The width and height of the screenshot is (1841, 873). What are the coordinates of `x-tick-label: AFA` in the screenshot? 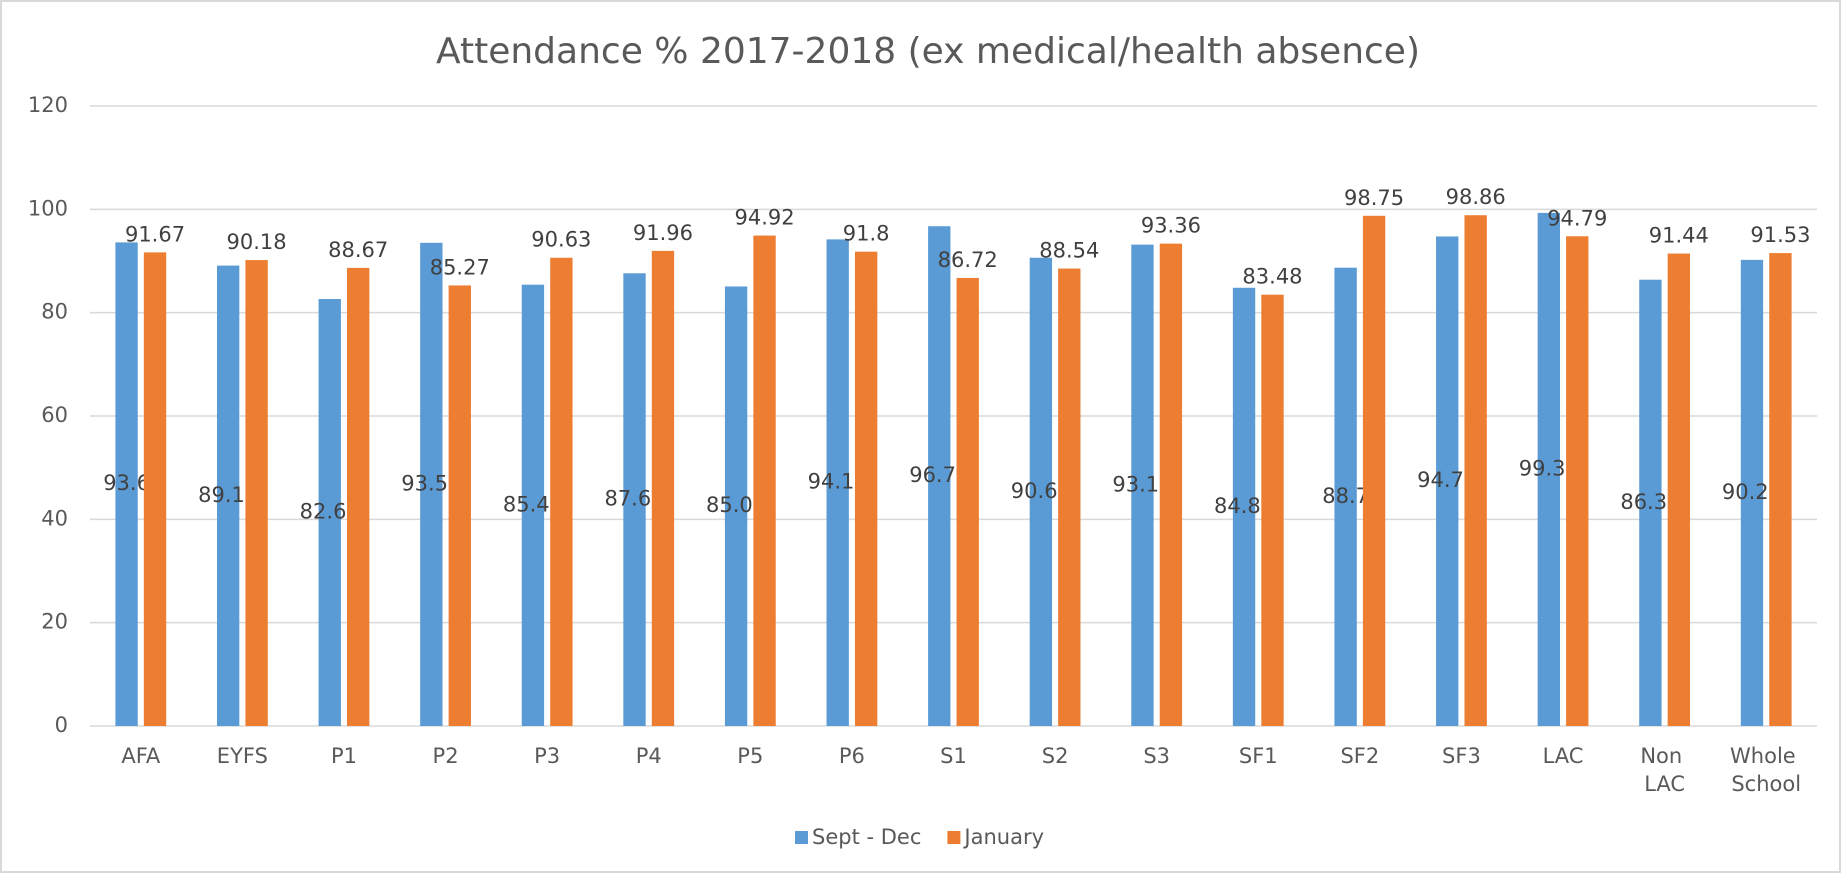 It's located at (141, 756).